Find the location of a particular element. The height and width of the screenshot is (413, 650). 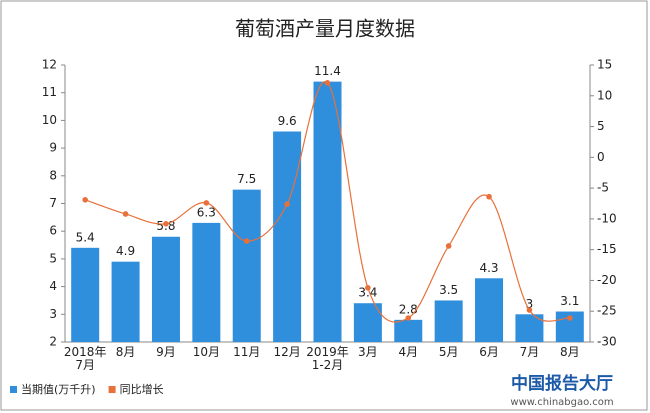

legend-label: 同比增长 is located at coordinates (142, 389).